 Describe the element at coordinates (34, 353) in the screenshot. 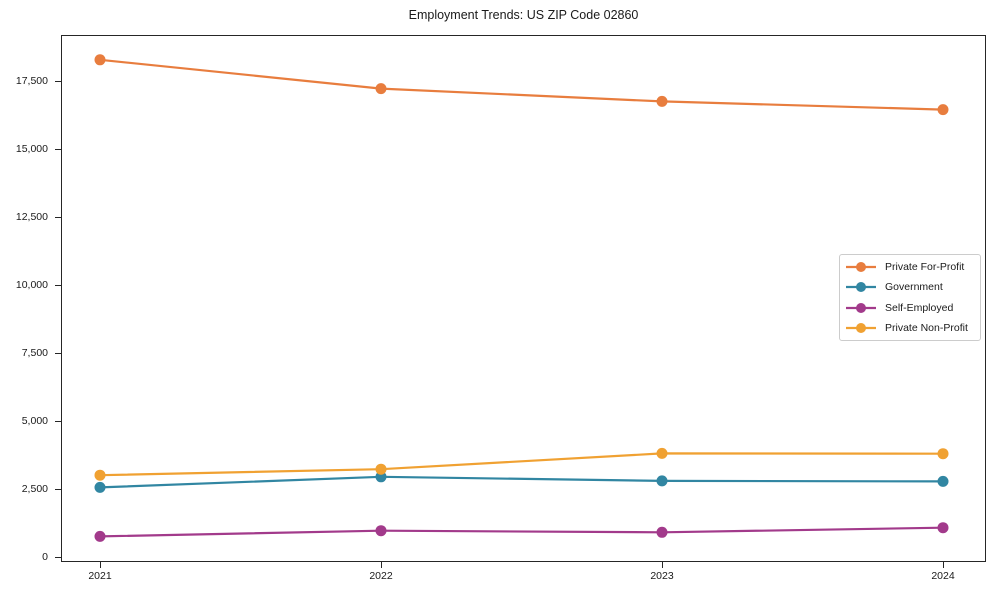

I see `y-tick-label: 7,500` at that location.